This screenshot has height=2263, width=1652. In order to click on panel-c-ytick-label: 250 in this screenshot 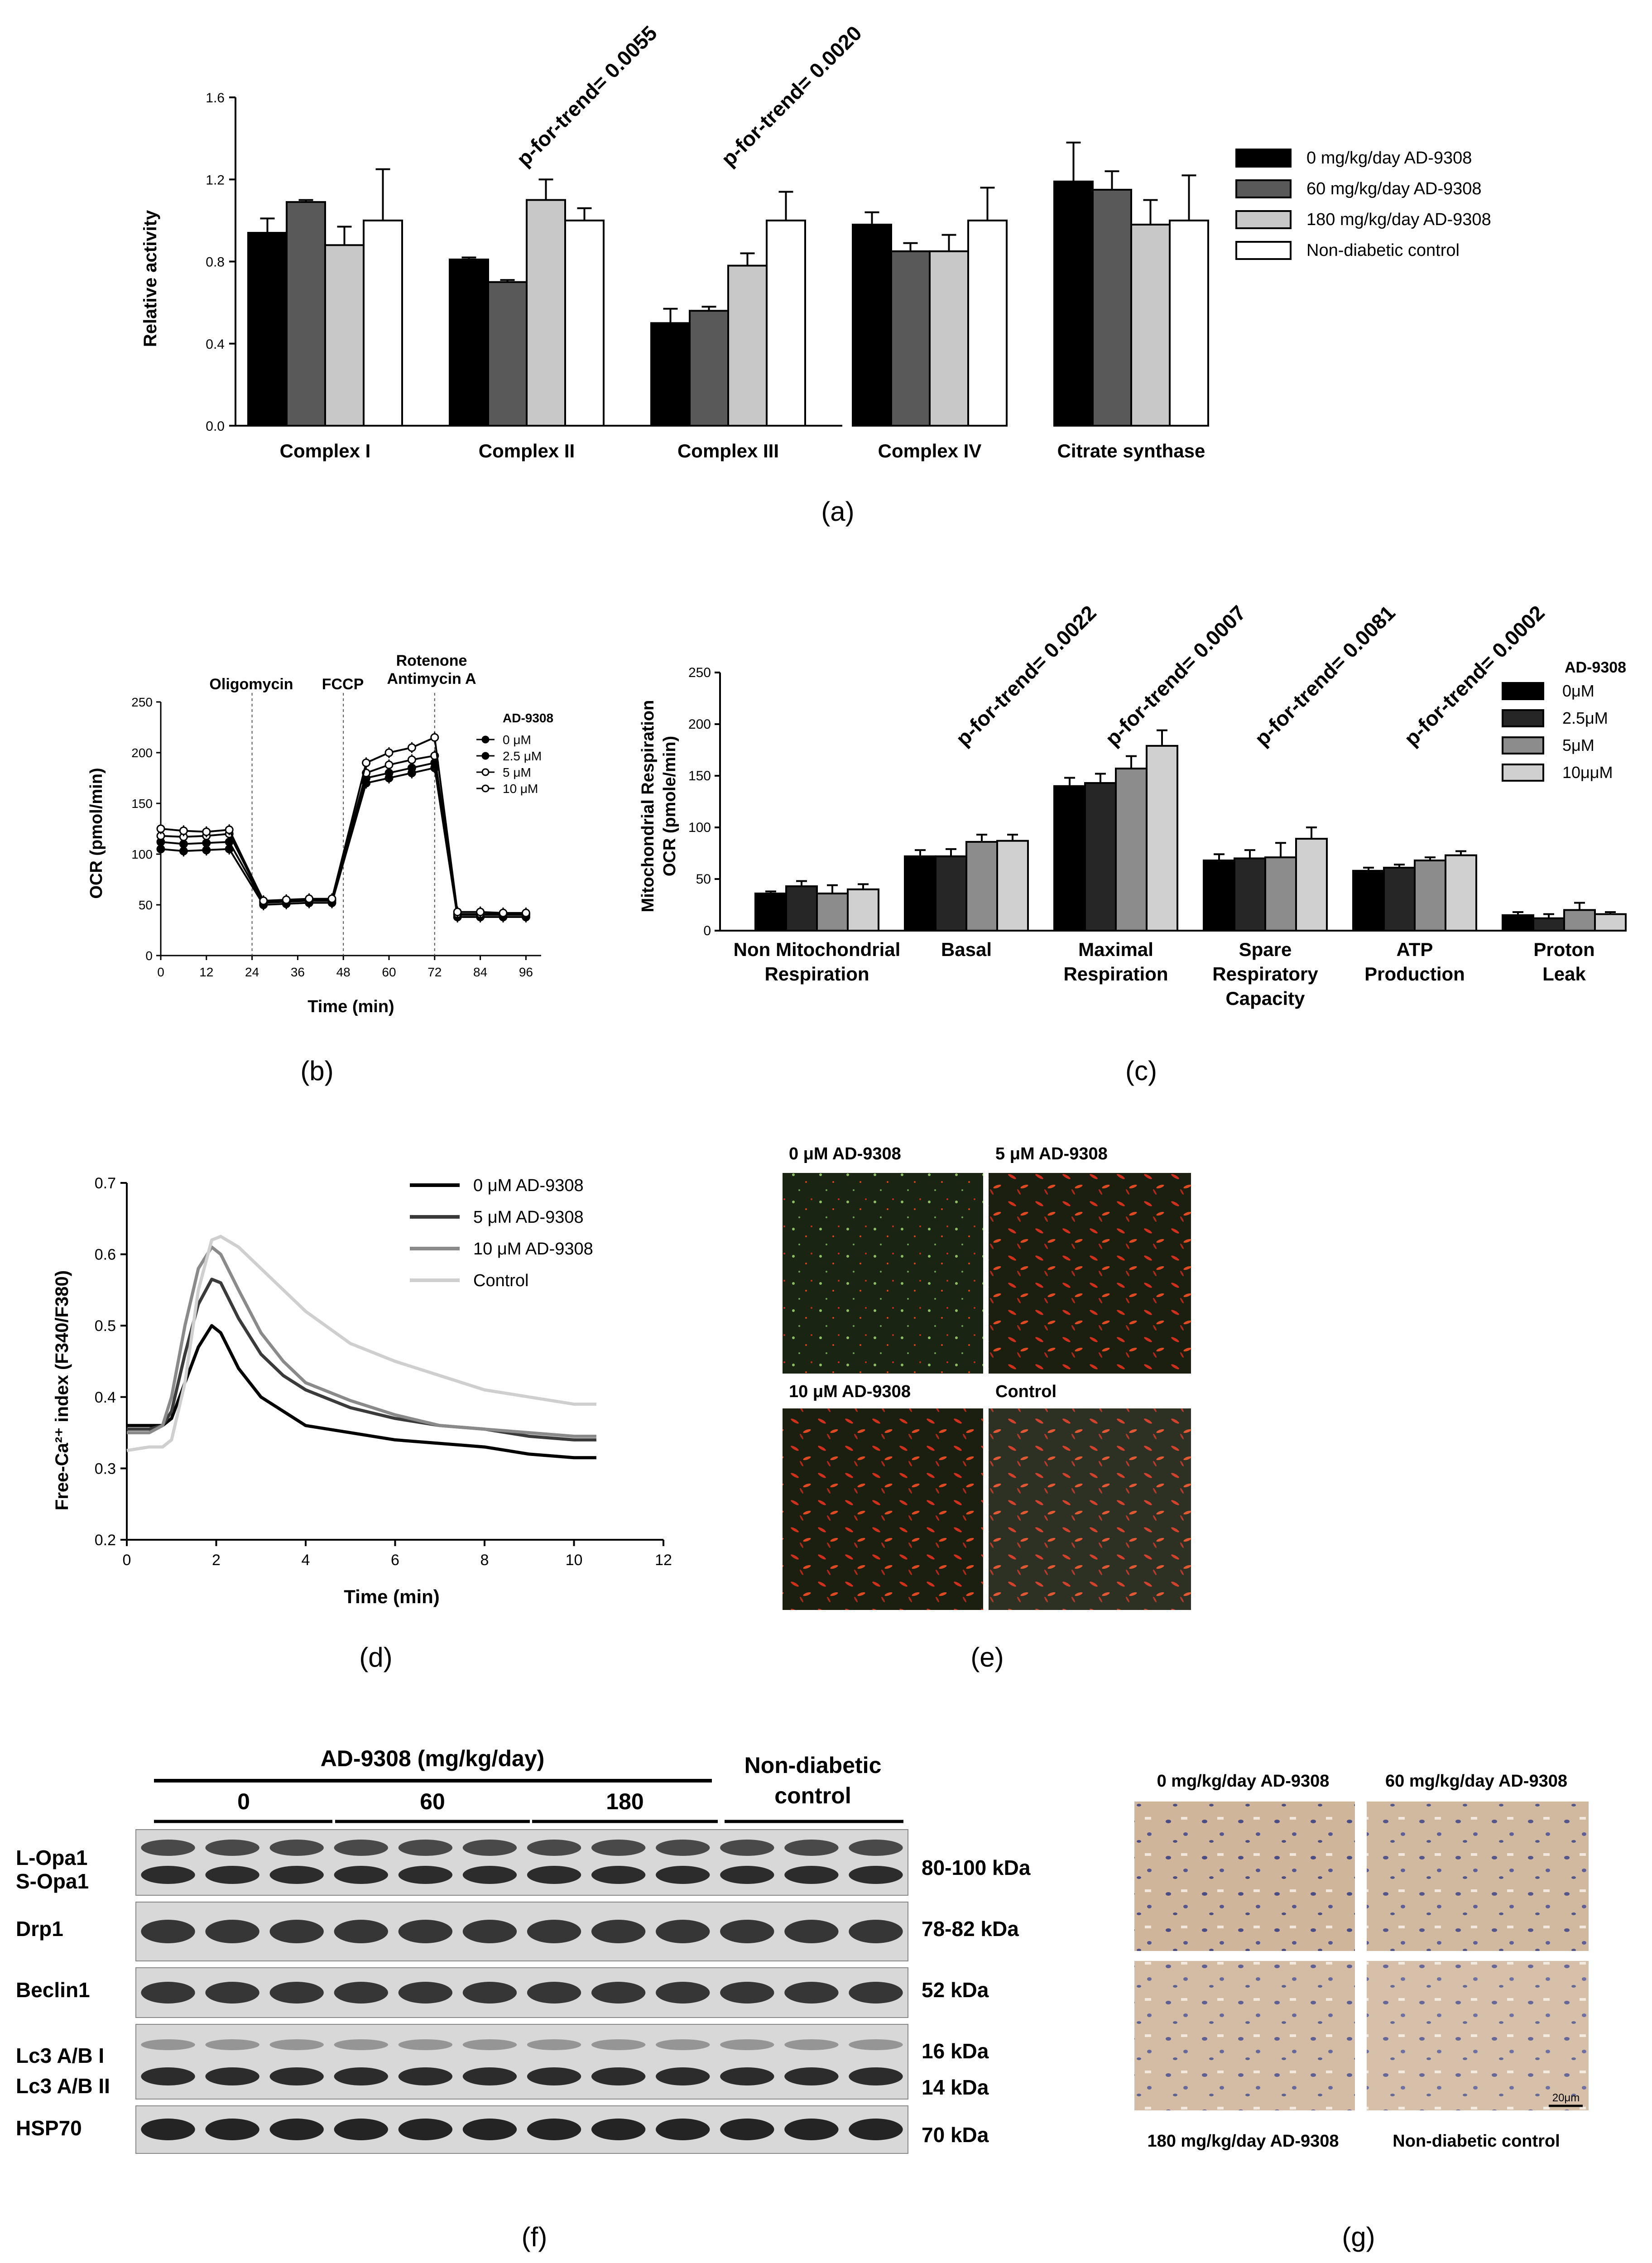, I will do `click(699, 672)`.